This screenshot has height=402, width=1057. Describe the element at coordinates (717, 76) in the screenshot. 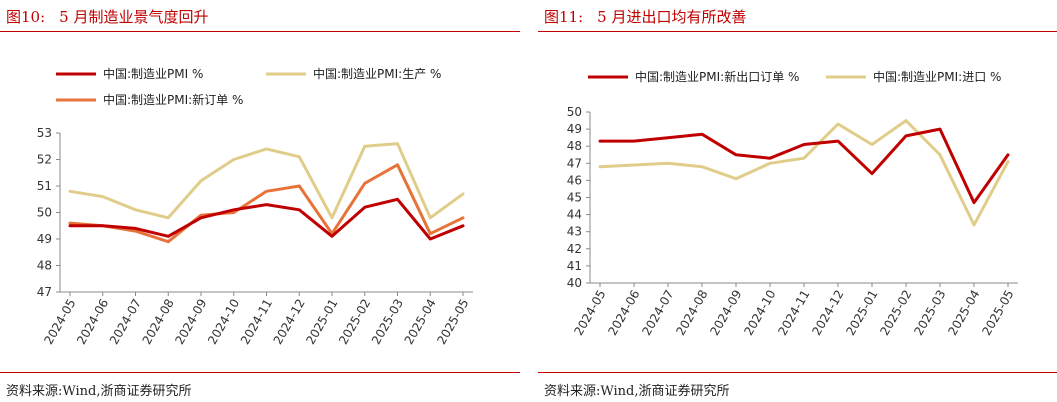

I see `legend-label: 中国:制造业PMI:新出口订单 %` at that location.